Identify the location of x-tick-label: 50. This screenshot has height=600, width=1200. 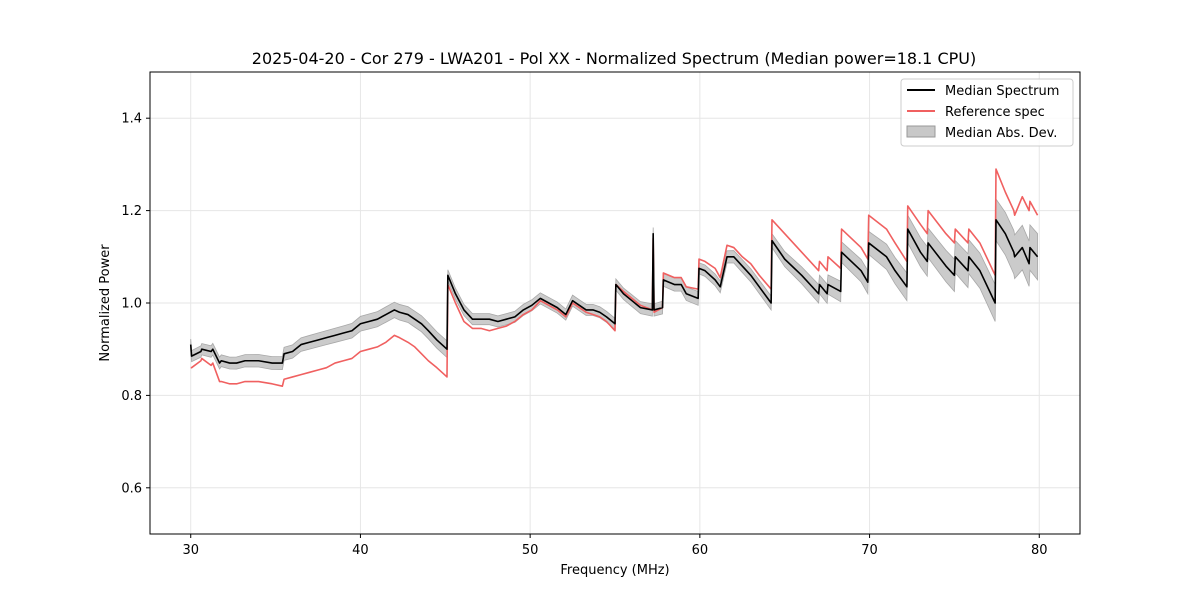
(530, 550).